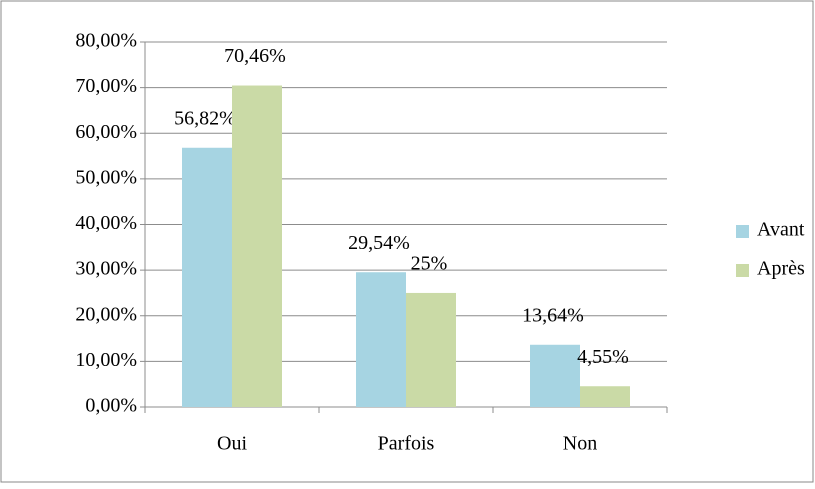 The image size is (815, 489). Describe the element at coordinates (781, 230) in the screenshot. I see `legend-label: Avant` at that location.